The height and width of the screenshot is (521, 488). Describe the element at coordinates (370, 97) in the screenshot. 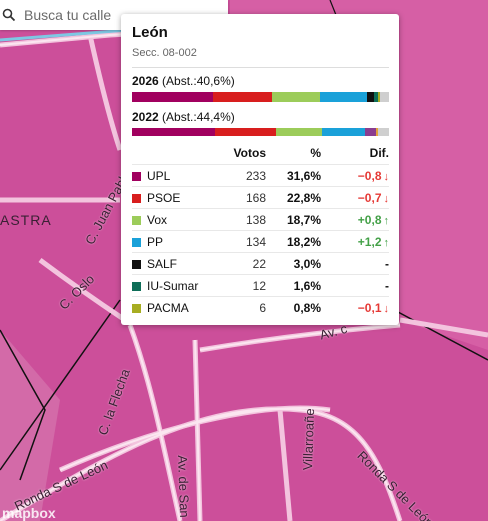

I see `bar-segment-salf` at that location.